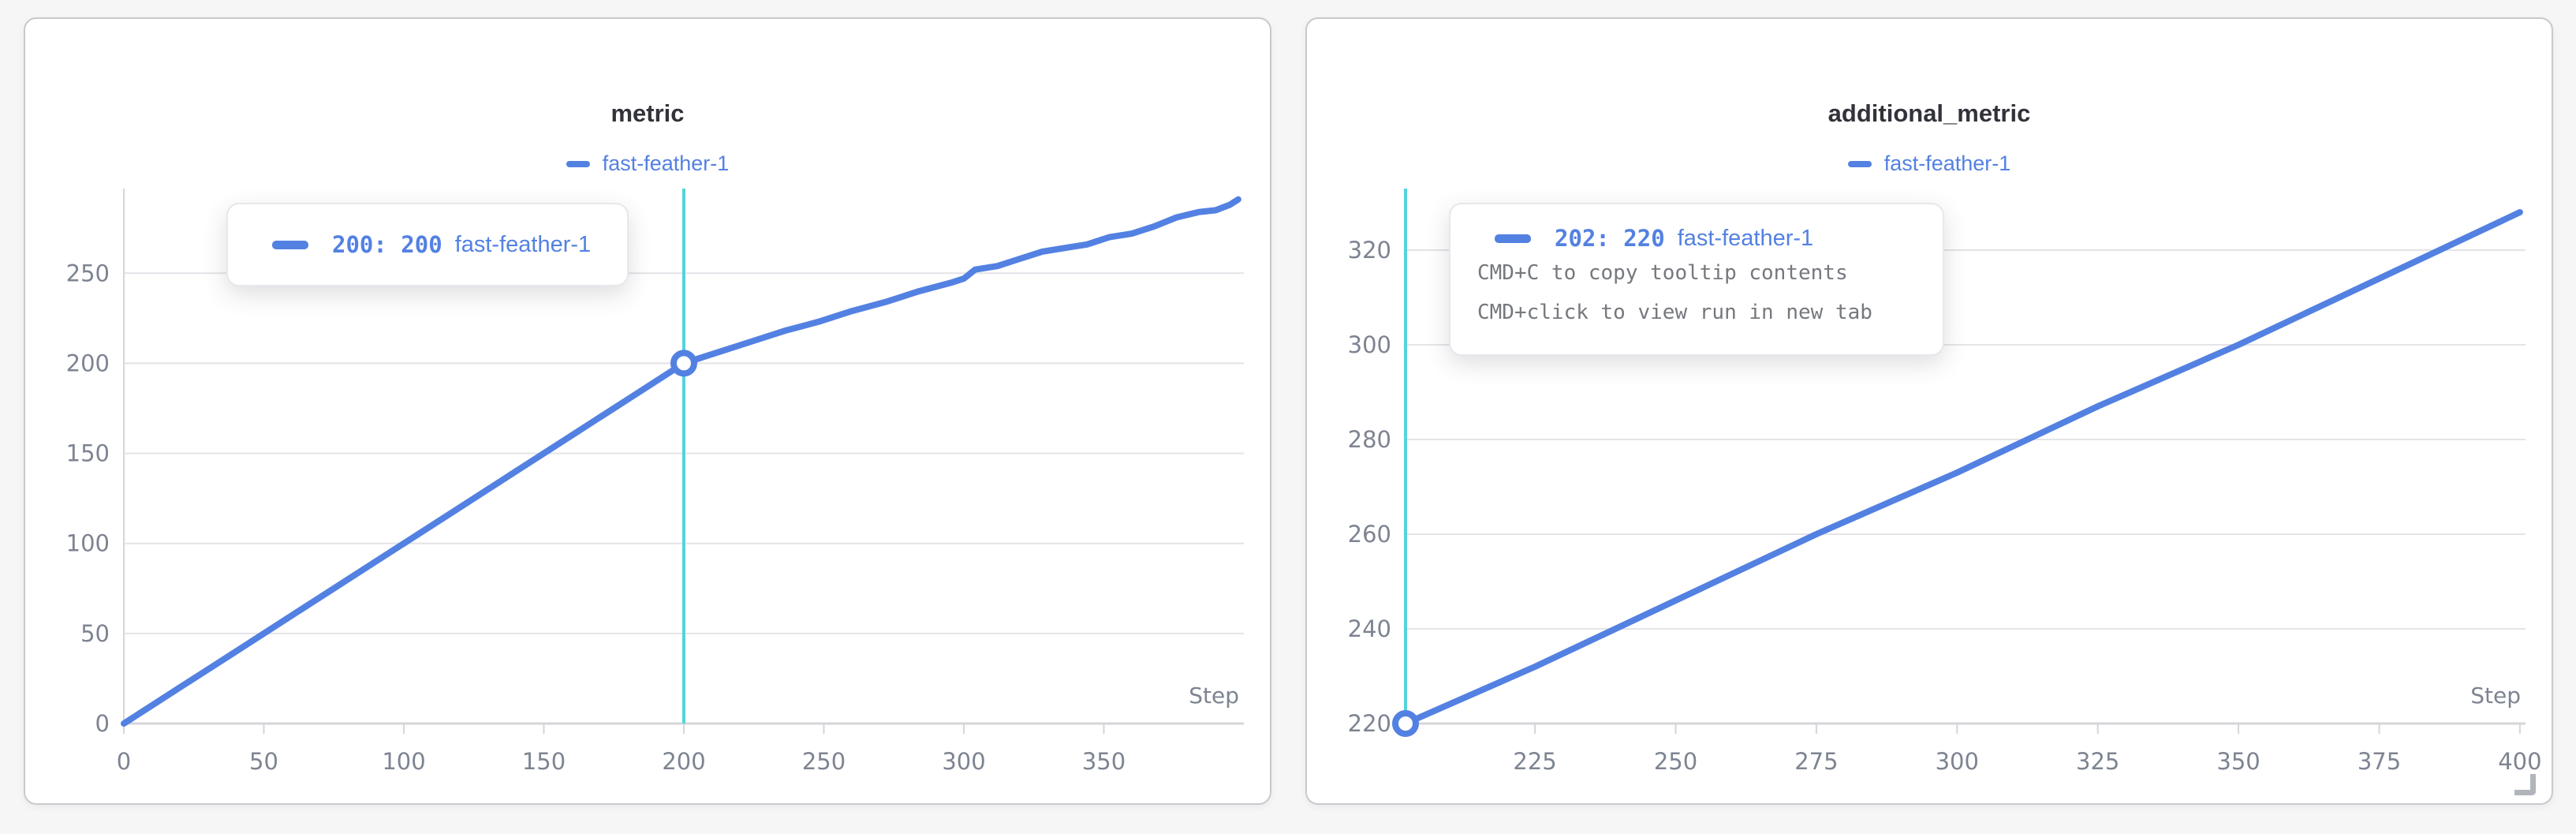  What do you see at coordinates (1534, 761) in the screenshot?
I see `svg-text: 225` at bounding box center [1534, 761].